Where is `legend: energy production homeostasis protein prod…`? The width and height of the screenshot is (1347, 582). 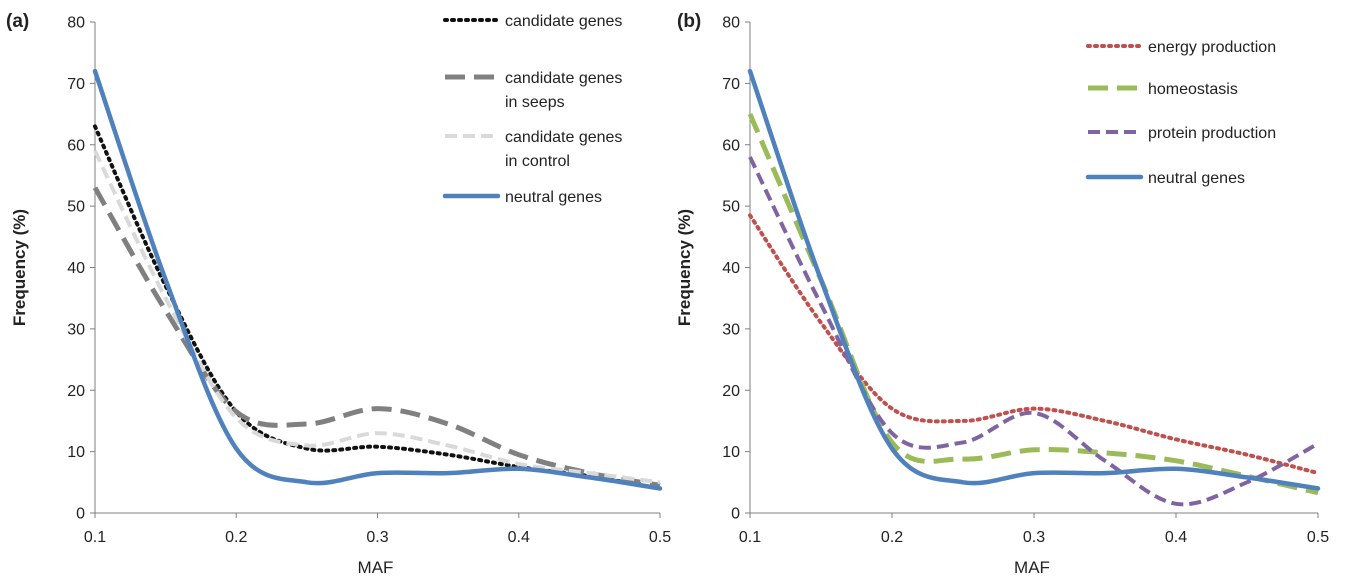 legend: energy production homeostasis protein prod… is located at coordinates (1180, 113).